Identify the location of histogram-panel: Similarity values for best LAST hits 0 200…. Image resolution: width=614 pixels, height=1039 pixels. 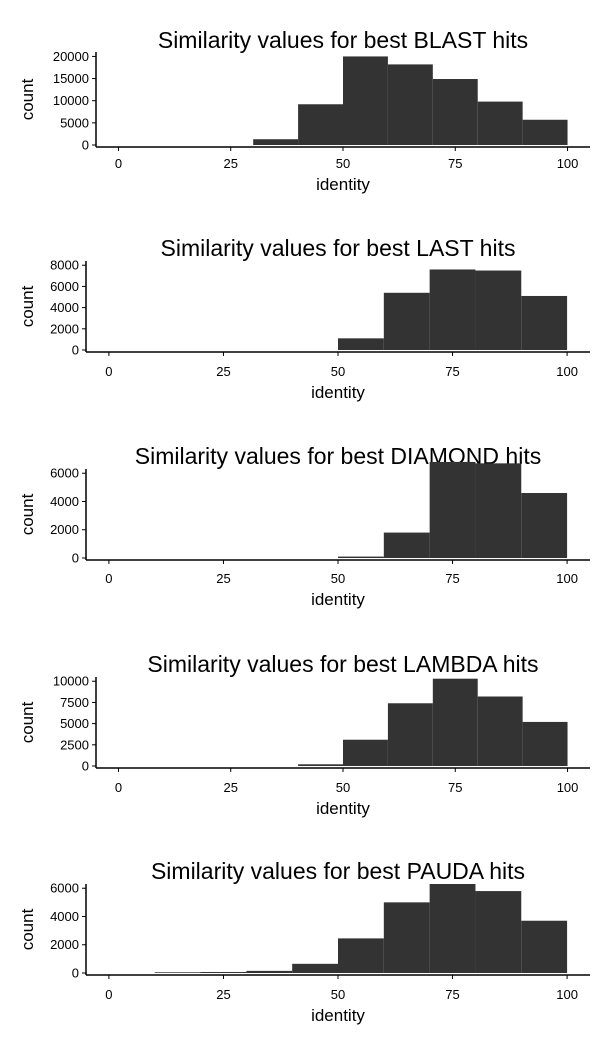
(304, 318).